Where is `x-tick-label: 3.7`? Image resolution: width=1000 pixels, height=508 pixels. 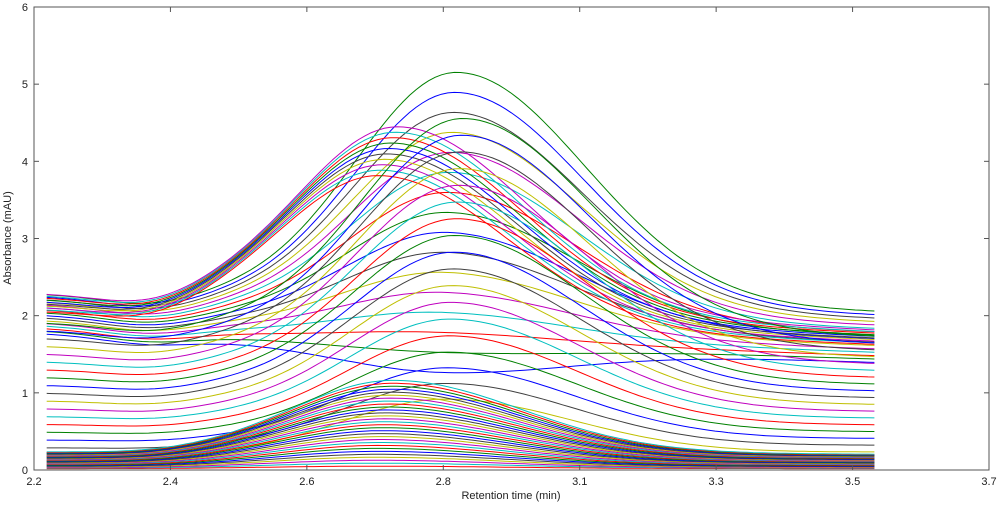 x-tick-label: 3.7 is located at coordinates (988, 482).